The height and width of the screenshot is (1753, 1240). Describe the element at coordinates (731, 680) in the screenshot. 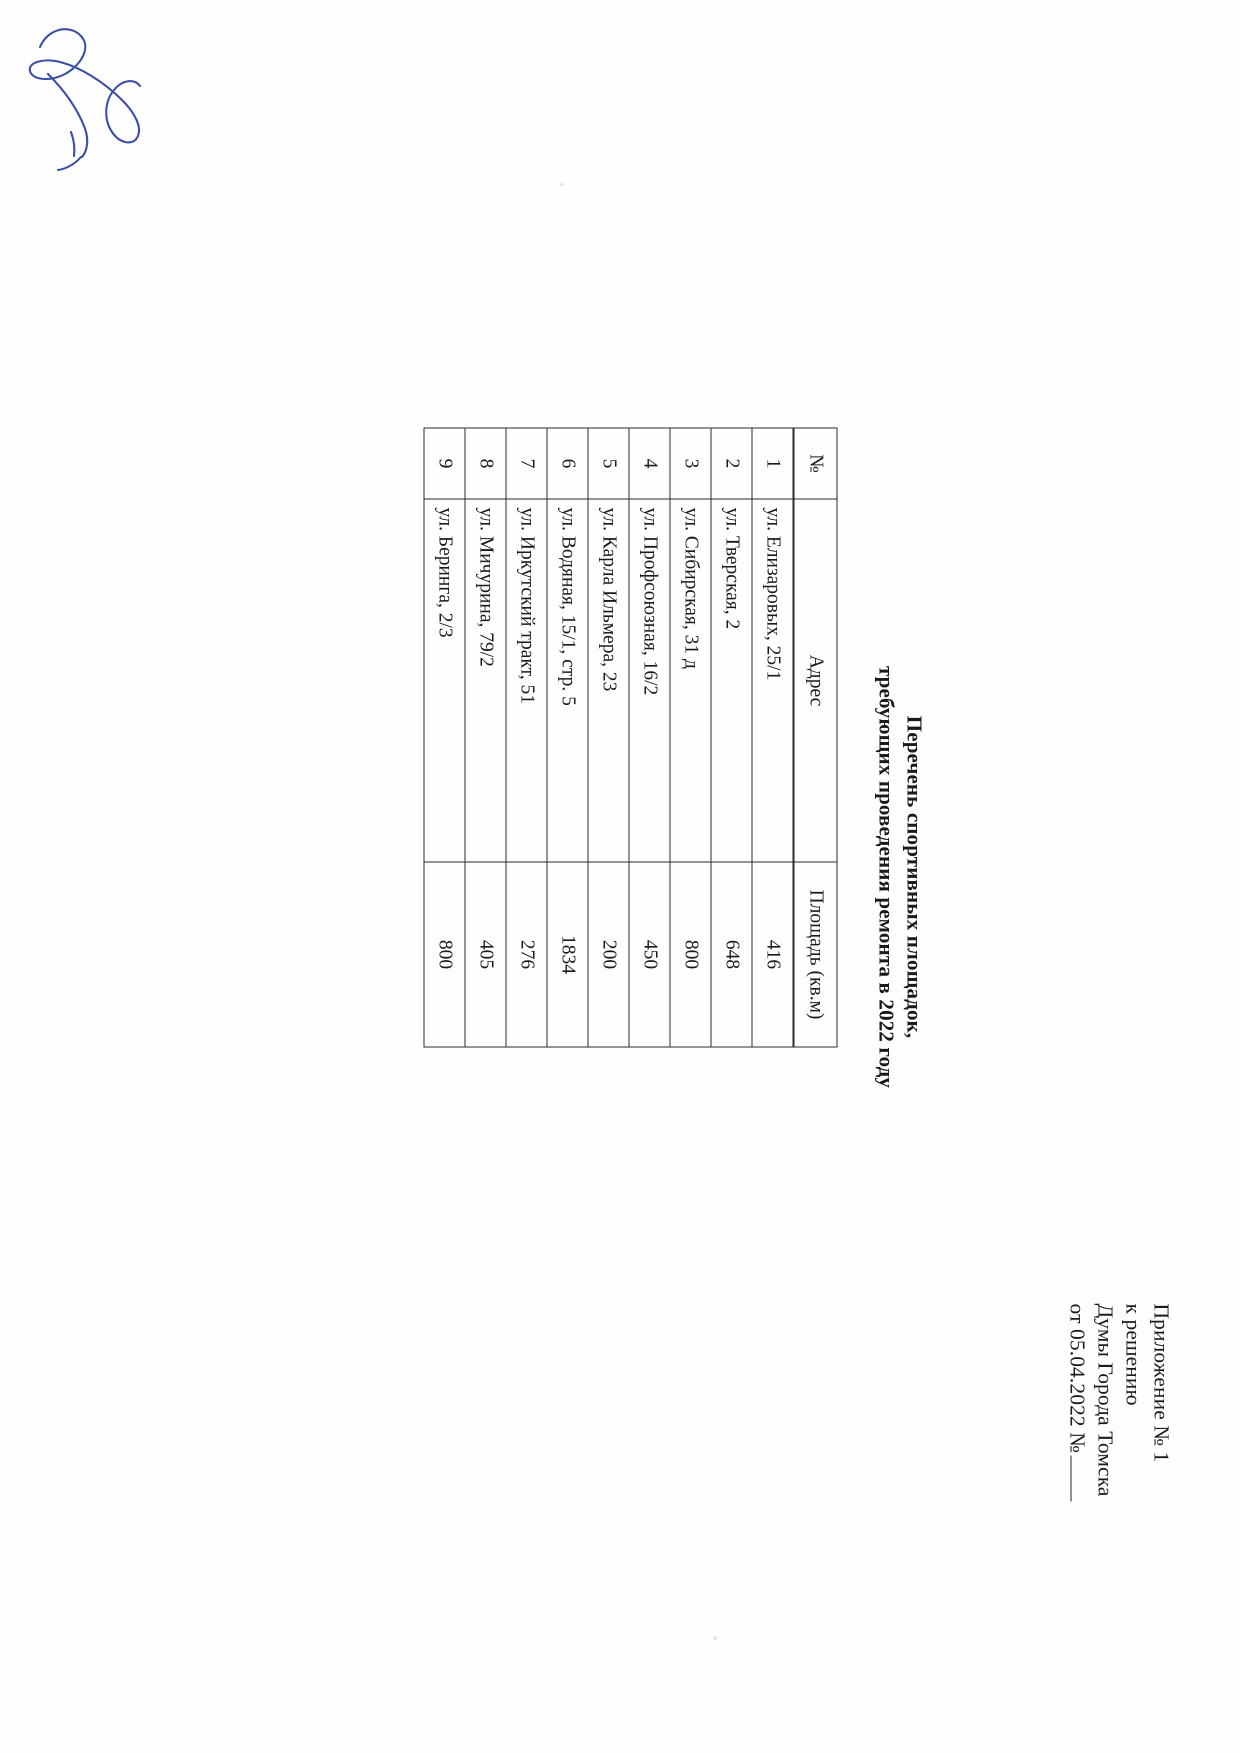

I see `cell-address: ул. Тверская, 2` at that location.